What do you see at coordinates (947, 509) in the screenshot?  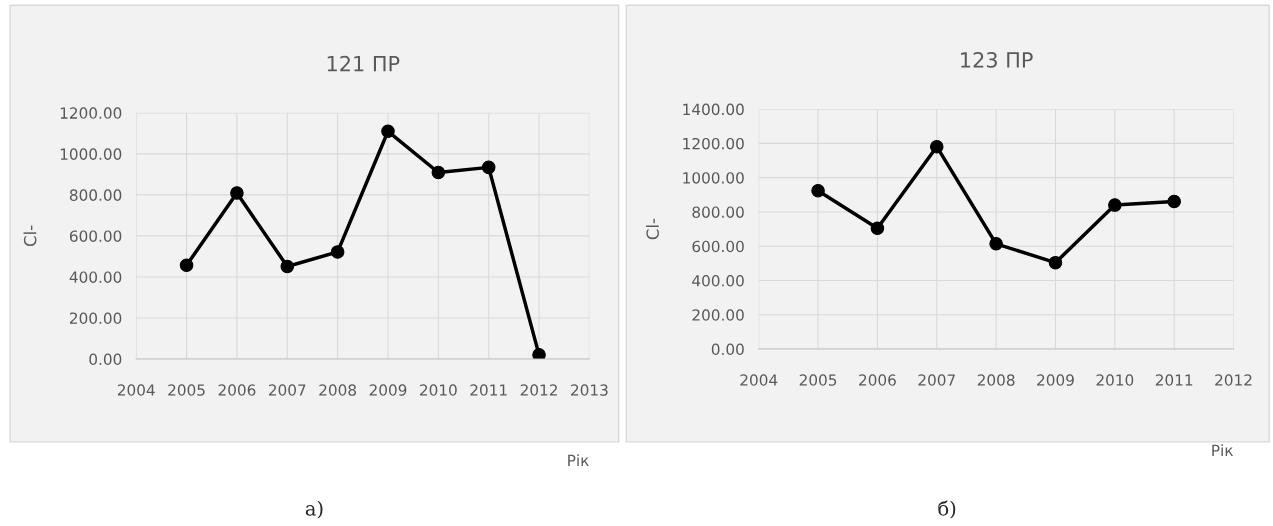 I see `text: б)` at bounding box center [947, 509].